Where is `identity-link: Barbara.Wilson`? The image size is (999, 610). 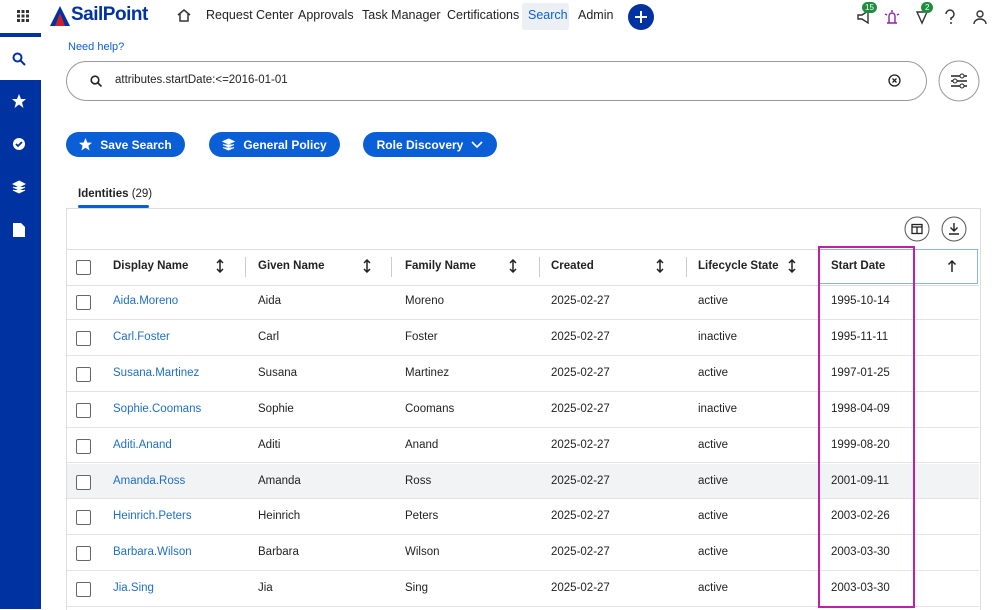 identity-link: Barbara.Wilson is located at coordinates (152, 552).